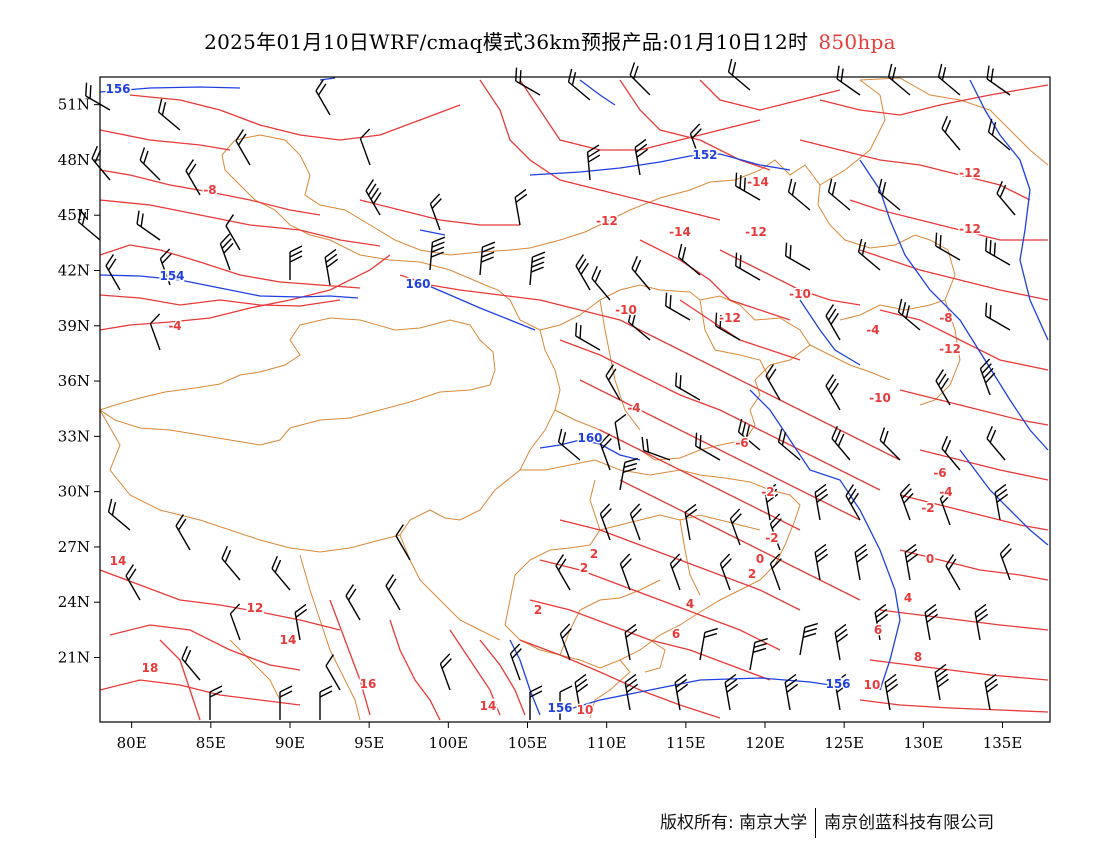 This screenshot has height=850, width=1100. What do you see at coordinates (290, 743) in the screenshot?
I see `lon-tick-label: 90E` at bounding box center [290, 743].